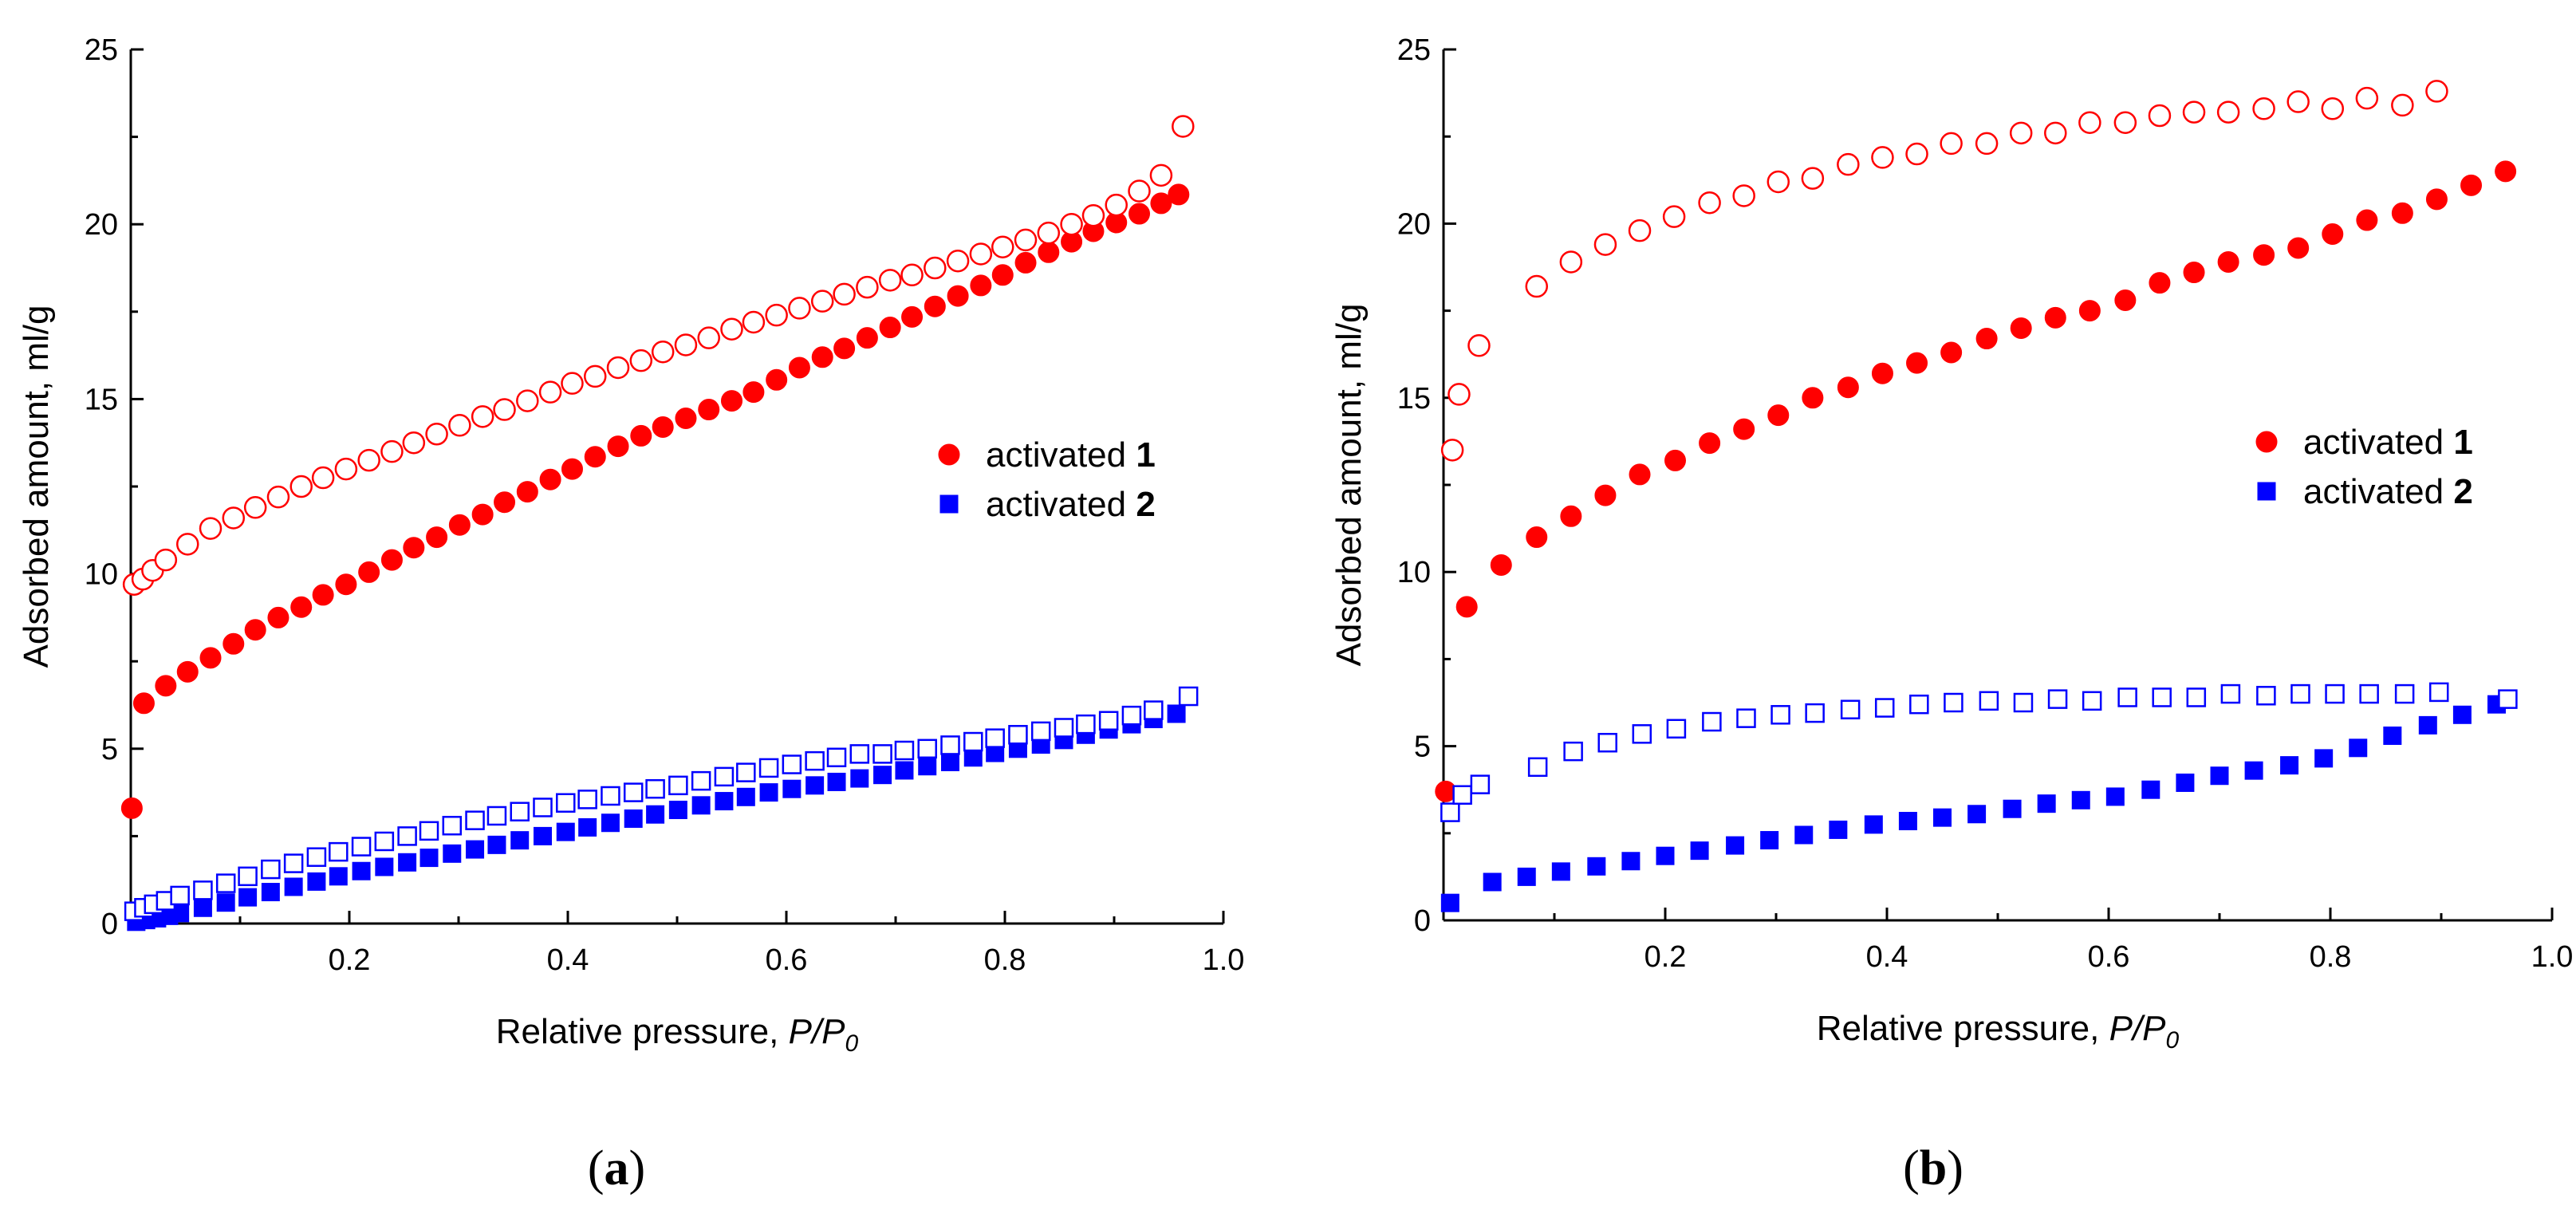 The width and height of the screenshot is (2576, 1225). Describe the element at coordinates (642, 1031) in the screenshot. I see `x-axis-title-text: Relative pressure,` at that location.